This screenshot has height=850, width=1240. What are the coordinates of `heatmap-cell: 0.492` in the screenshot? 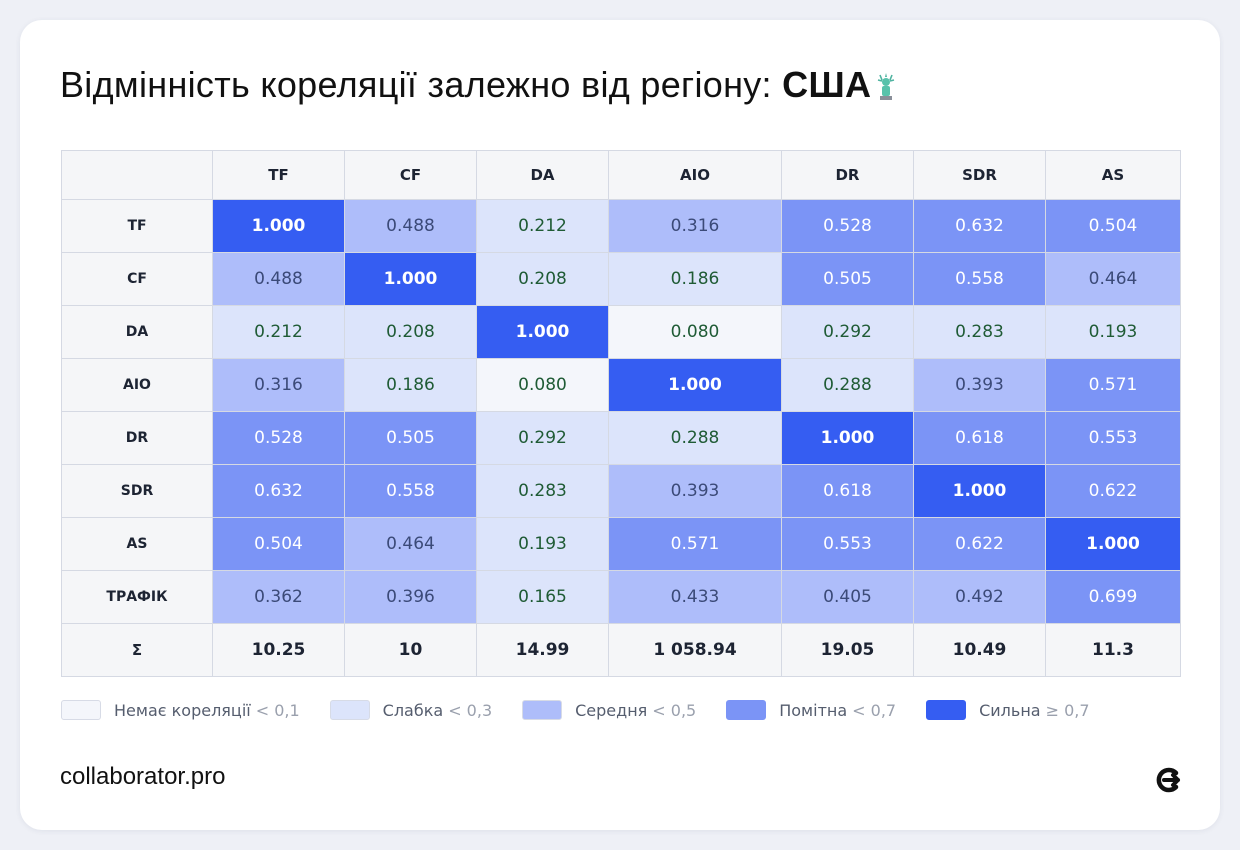 It's located at (979, 597).